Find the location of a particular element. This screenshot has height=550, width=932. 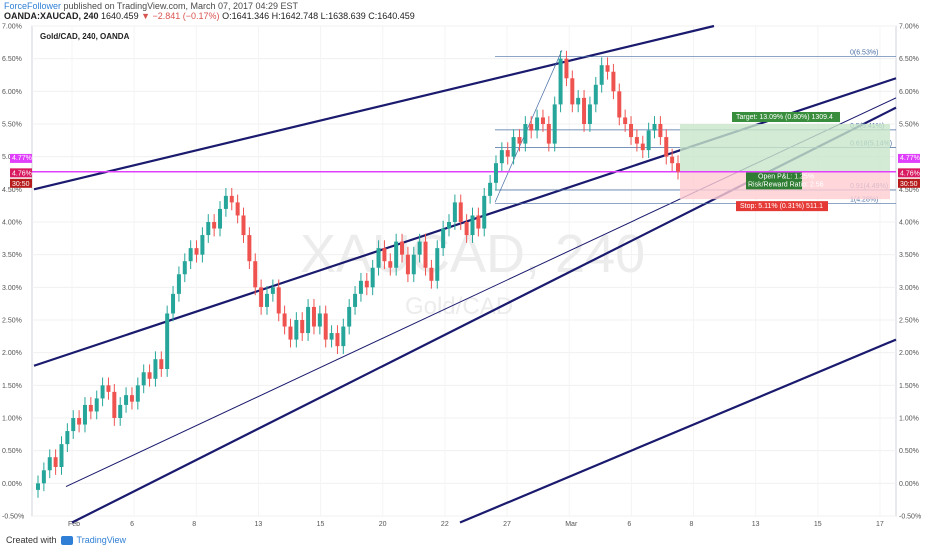

symbol-text: OANDA:XAUCAD, 240 is located at coordinates (51, 16).